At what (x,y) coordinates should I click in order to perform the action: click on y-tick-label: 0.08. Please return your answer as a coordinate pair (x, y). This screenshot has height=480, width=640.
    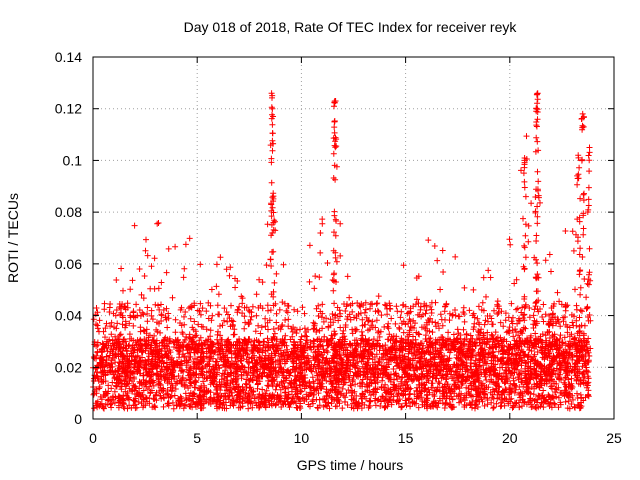
    Looking at the image, I should click on (68, 212).